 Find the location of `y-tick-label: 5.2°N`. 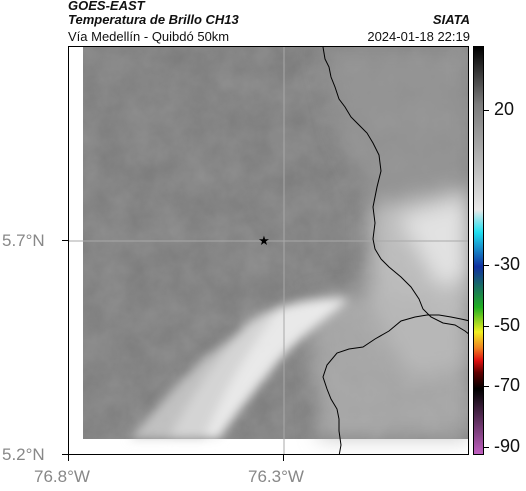

y-tick-label: 5.2°N is located at coordinates (23, 454).